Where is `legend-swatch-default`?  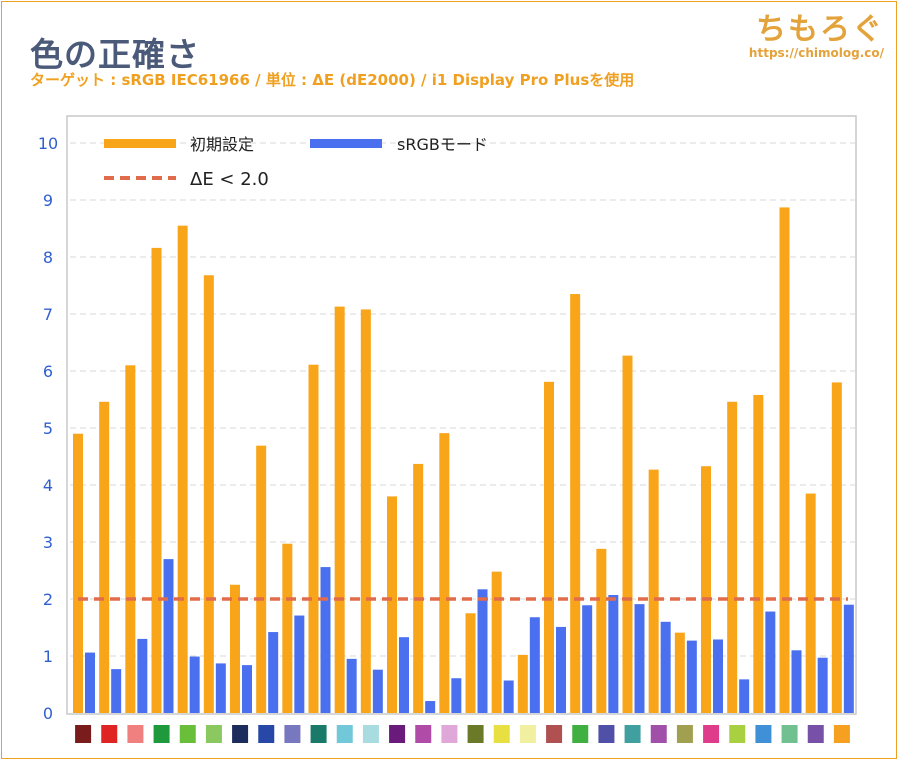
legend-swatch-default is located at coordinates (140, 143).